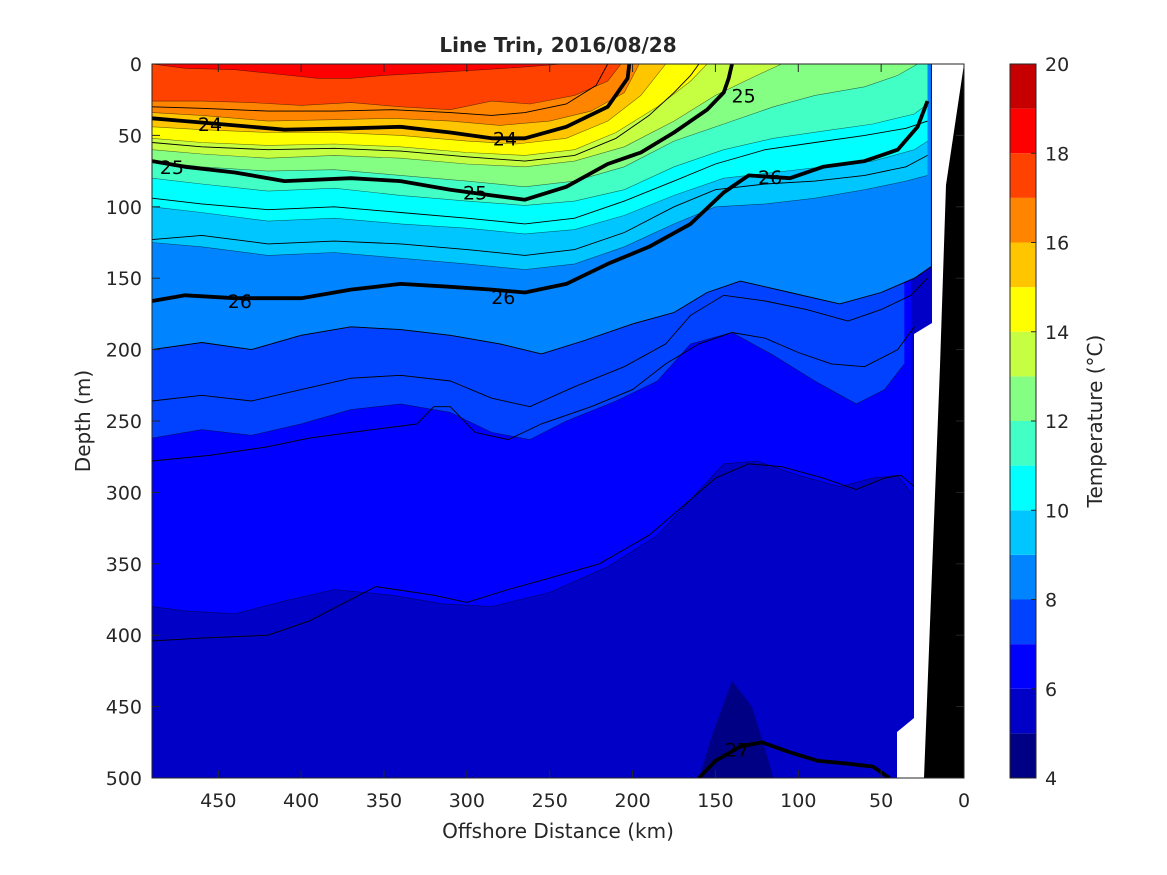 Image resolution: width=1167 pixels, height=875 pixels. I want to click on colorbar-label: Temperature (°C), so click(1095, 422).